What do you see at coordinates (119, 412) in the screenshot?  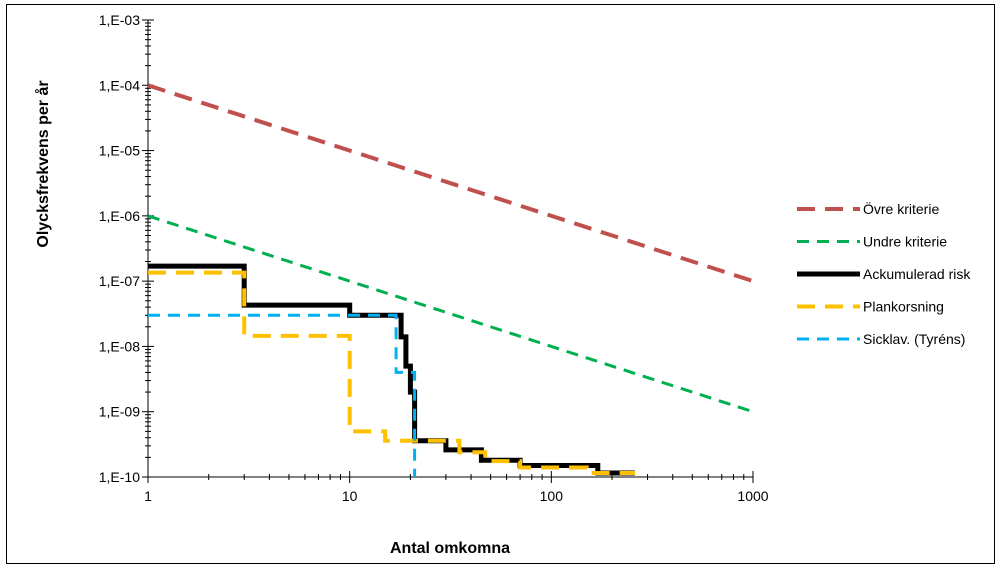 I see `y-tick-label: 1,E-09` at bounding box center [119, 412].